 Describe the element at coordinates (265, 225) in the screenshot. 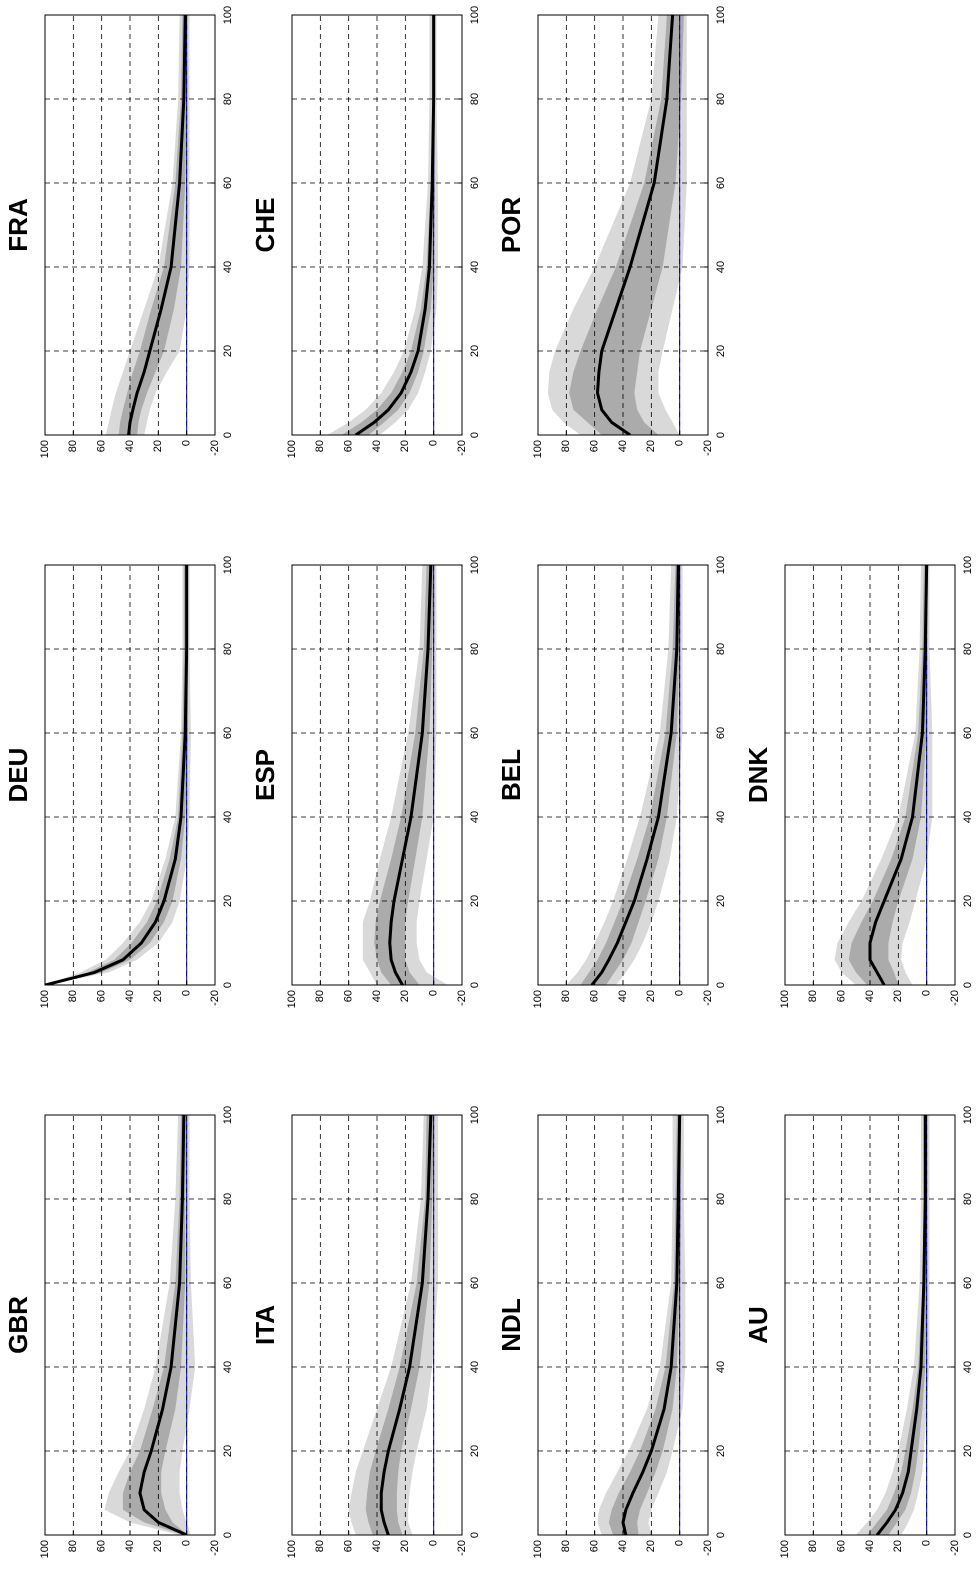

I see `panel-title: CHE` at that location.